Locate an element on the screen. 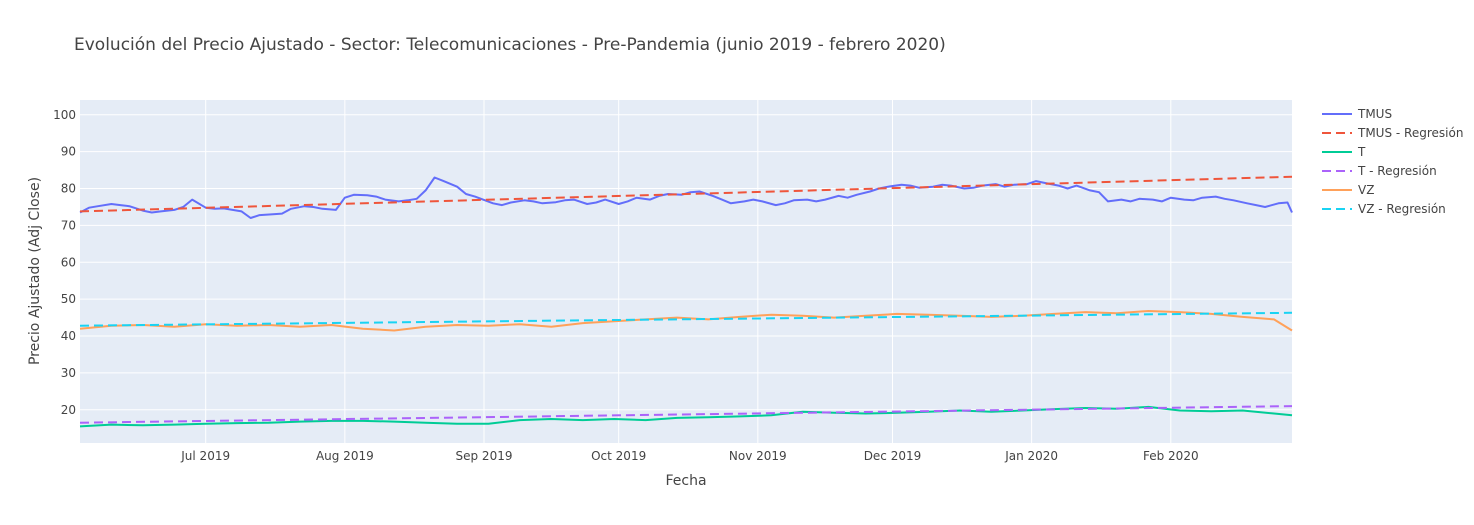 The height and width of the screenshot is (525, 1474). x-tick-label: Nov 2019 is located at coordinates (758, 456).